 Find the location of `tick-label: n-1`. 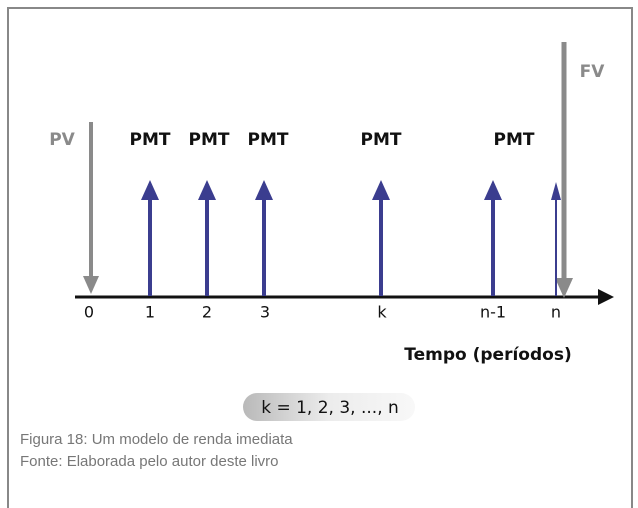

tick-label: n-1 is located at coordinates (493, 312).